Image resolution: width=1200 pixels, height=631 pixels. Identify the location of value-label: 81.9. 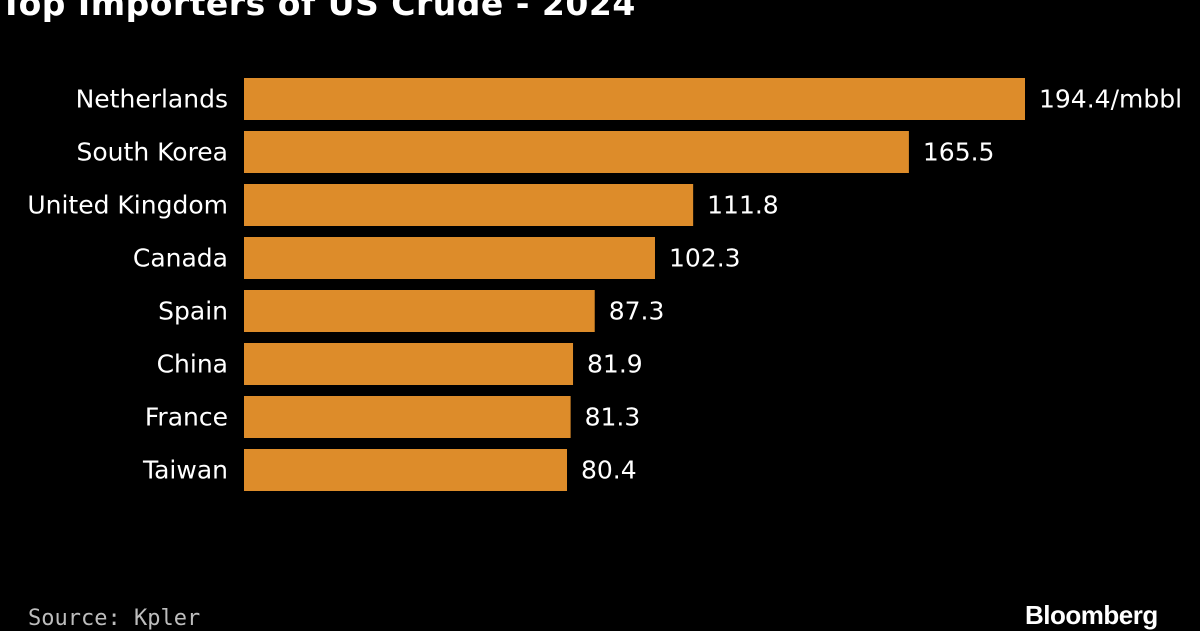
(615, 364).